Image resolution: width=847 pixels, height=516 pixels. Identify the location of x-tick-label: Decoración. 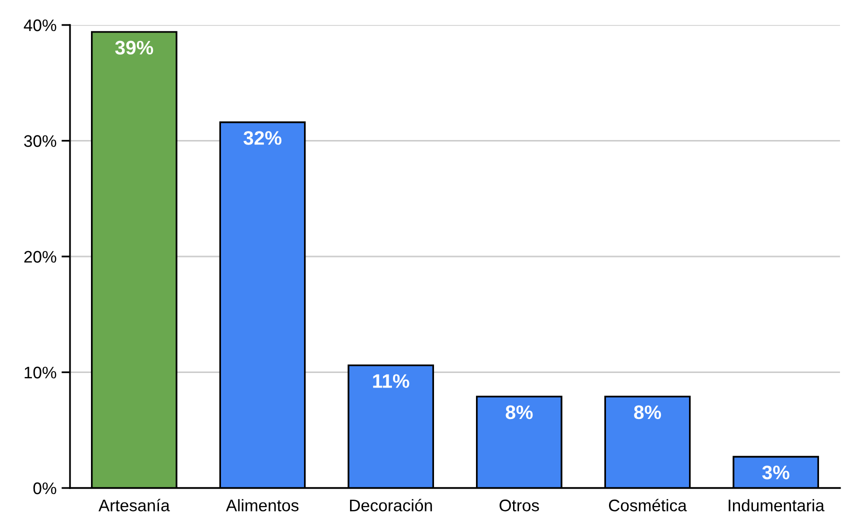
(391, 505).